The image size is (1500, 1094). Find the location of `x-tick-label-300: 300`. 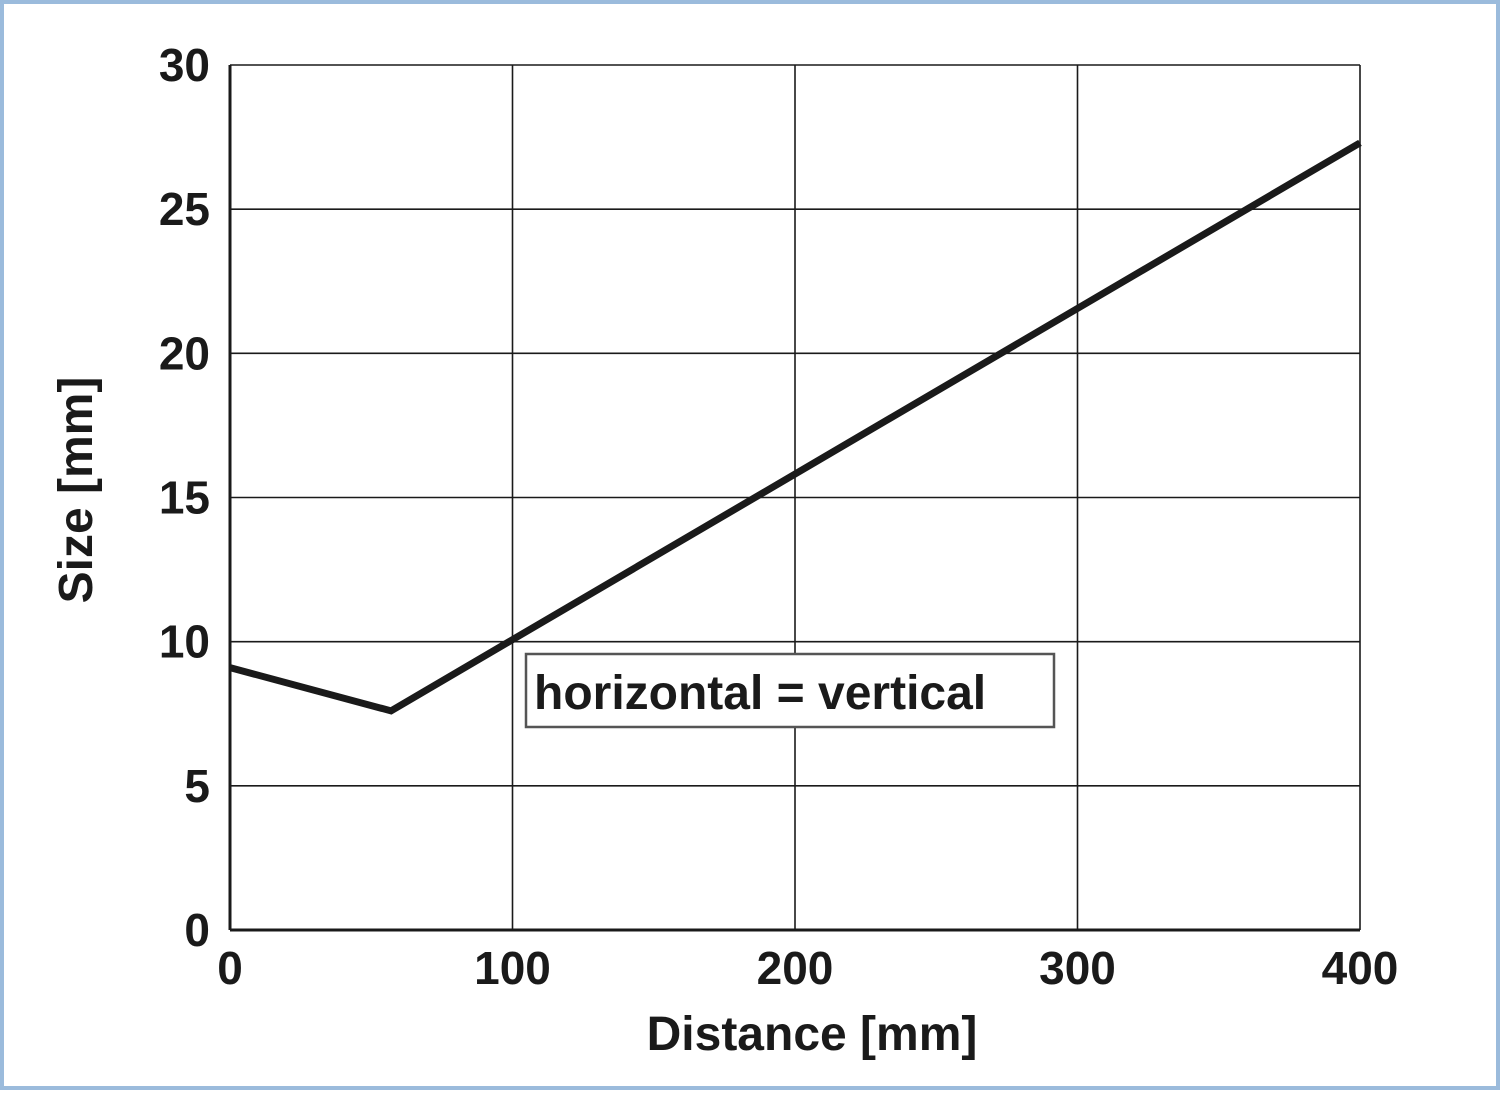

x-tick-label-300: 300 is located at coordinates (1077, 968).